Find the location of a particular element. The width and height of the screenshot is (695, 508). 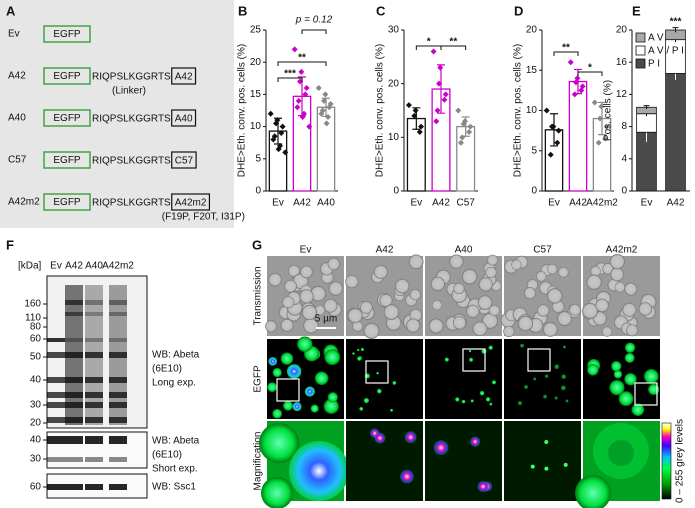

egfp-image is located at coordinates (384, 379).